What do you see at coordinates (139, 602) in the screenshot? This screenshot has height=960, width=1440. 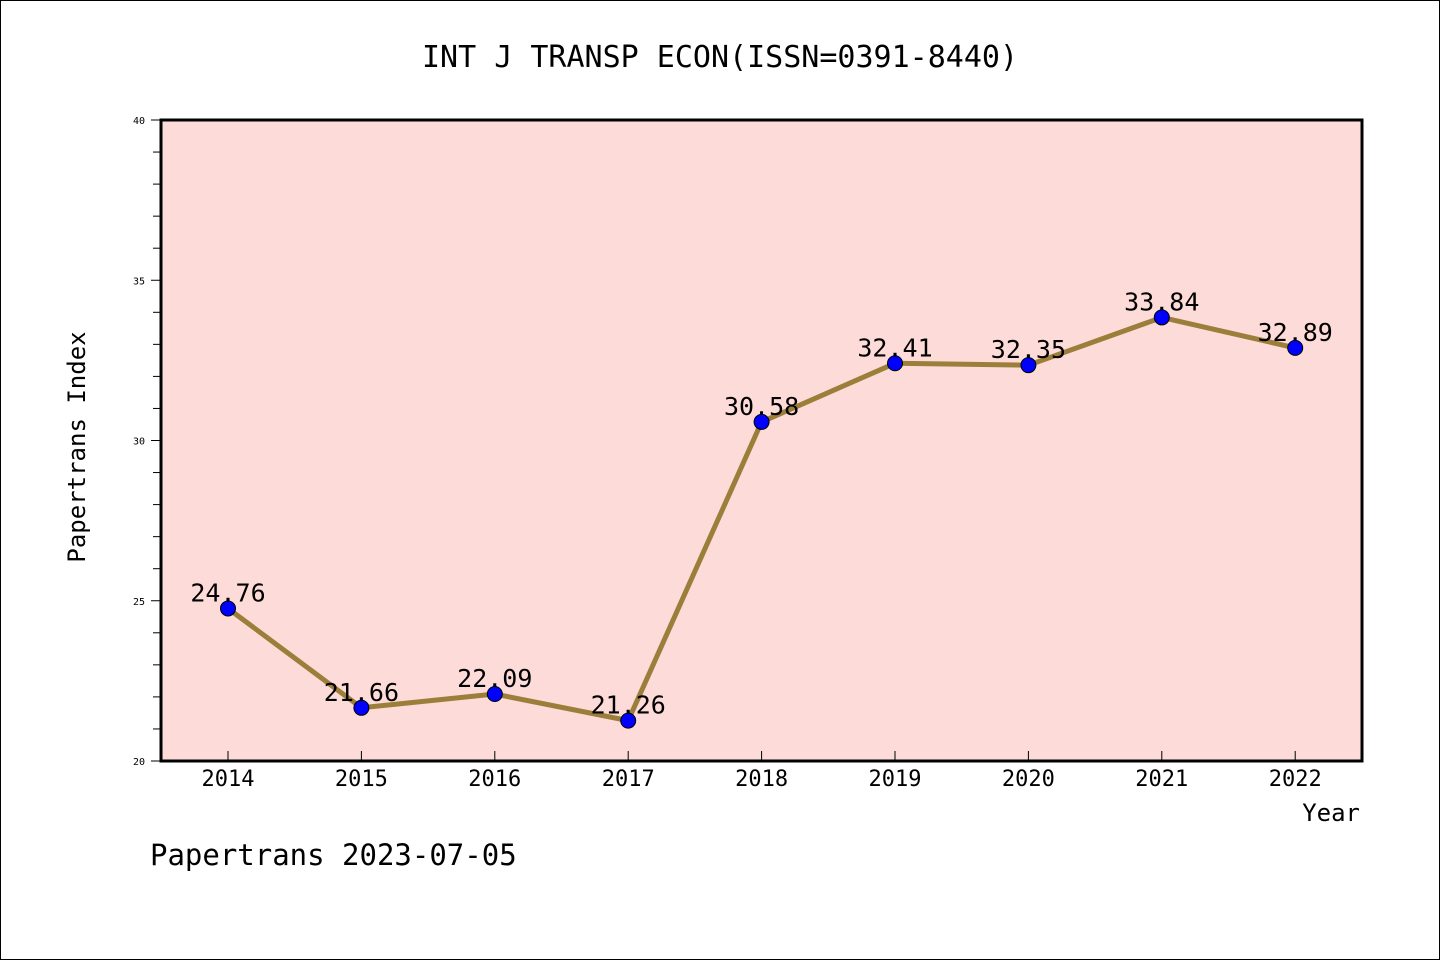 I see `y-tick-label: 25` at bounding box center [139, 602].